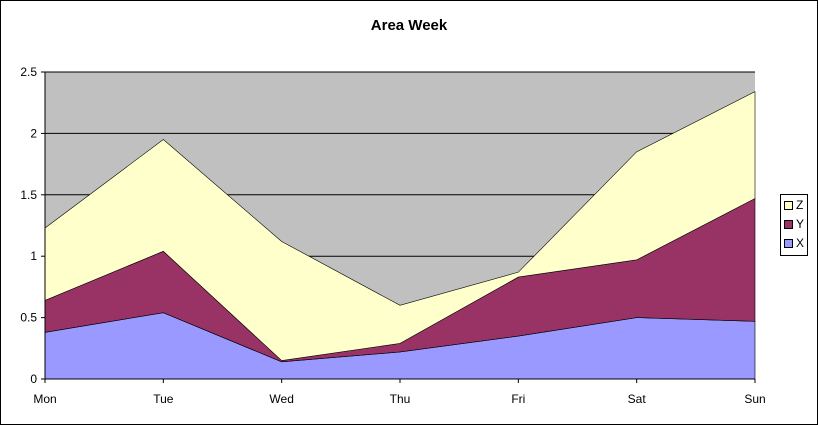 The image size is (818, 425). What do you see at coordinates (754, 399) in the screenshot?
I see `x-tick-label: Sun` at bounding box center [754, 399].